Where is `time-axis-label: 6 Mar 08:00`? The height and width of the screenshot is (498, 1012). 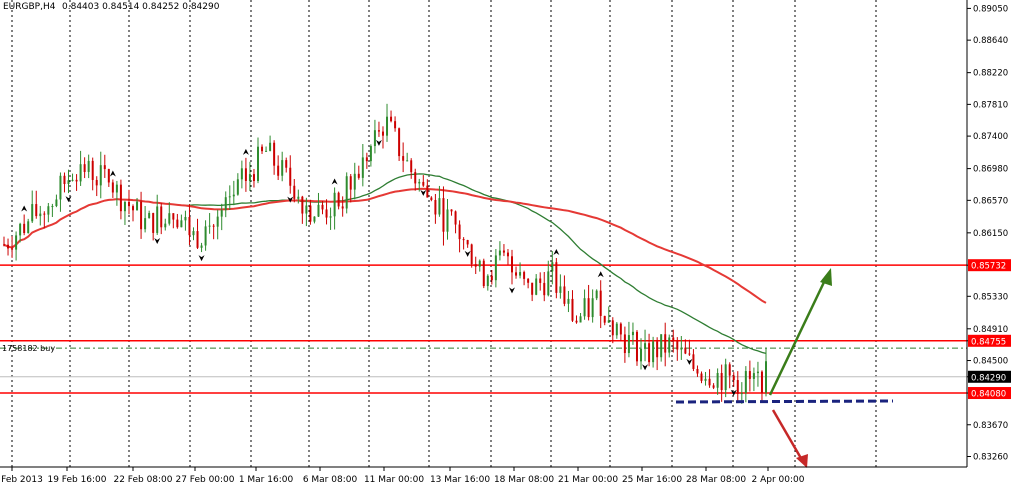 time-axis-label: 6 Mar 08:00 is located at coordinates (330, 480).